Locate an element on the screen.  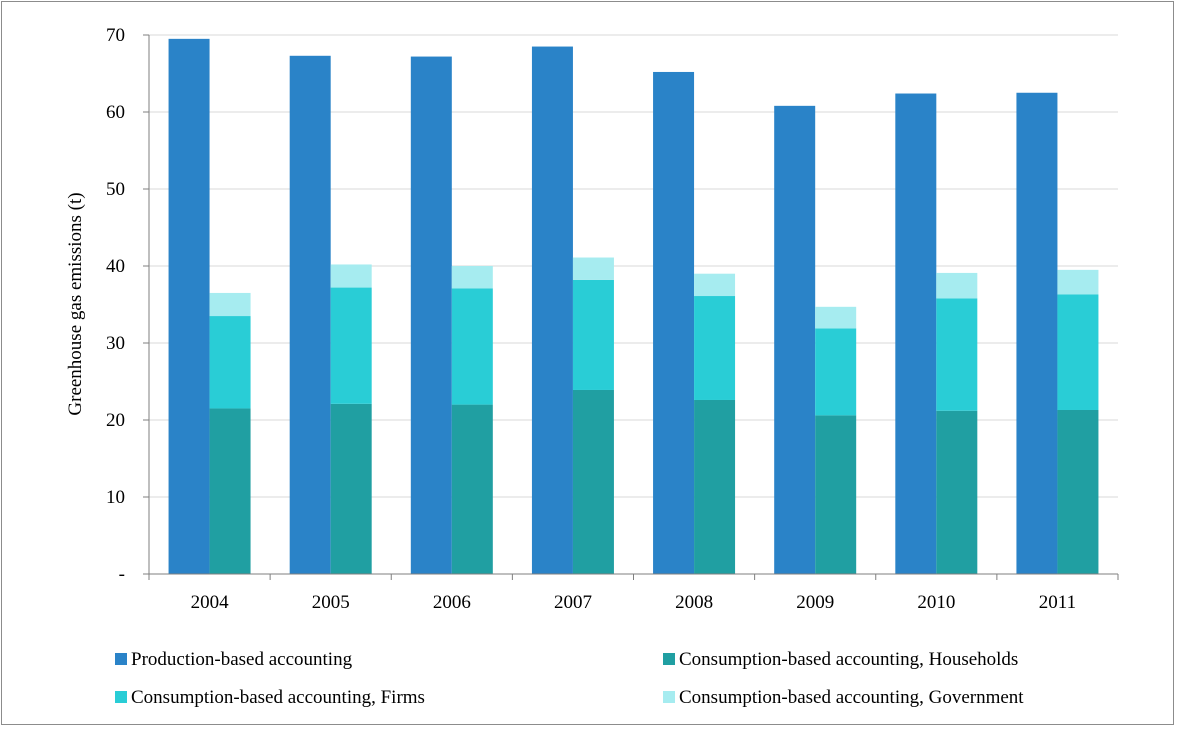
y-tick-label: 10 is located at coordinates (115, 497).